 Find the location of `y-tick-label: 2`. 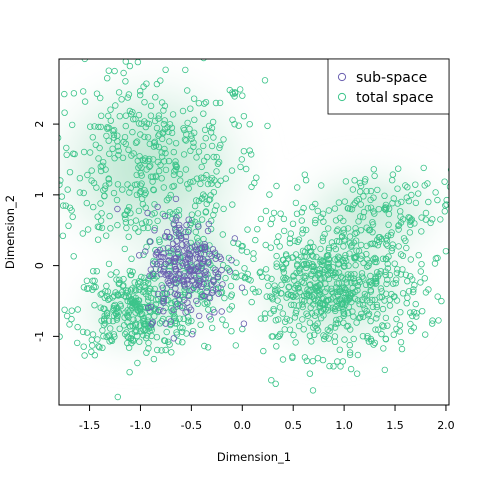

y-tick-label: 2 is located at coordinates (39, 124).